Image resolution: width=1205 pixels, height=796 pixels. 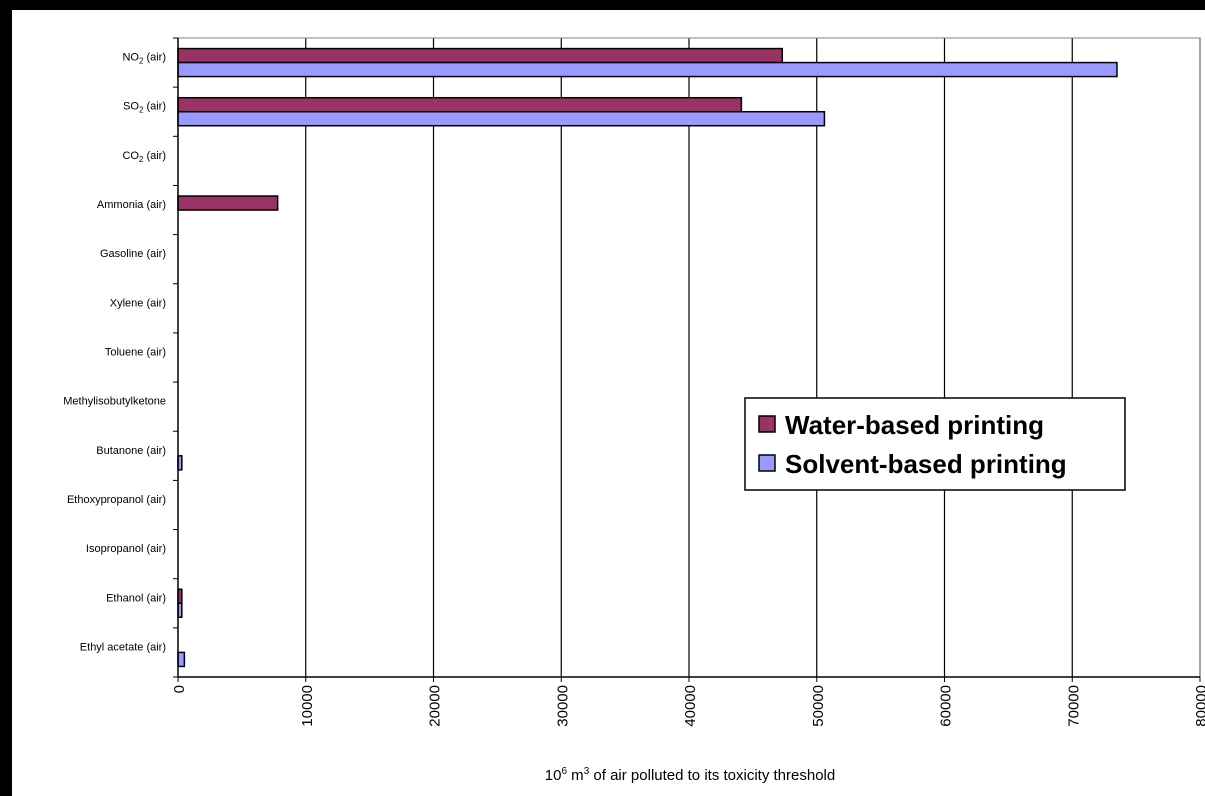 What do you see at coordinates (144, 157) in the screenshot?
I see `category-label: CO2 (air)` at bounding box center [144, 157].